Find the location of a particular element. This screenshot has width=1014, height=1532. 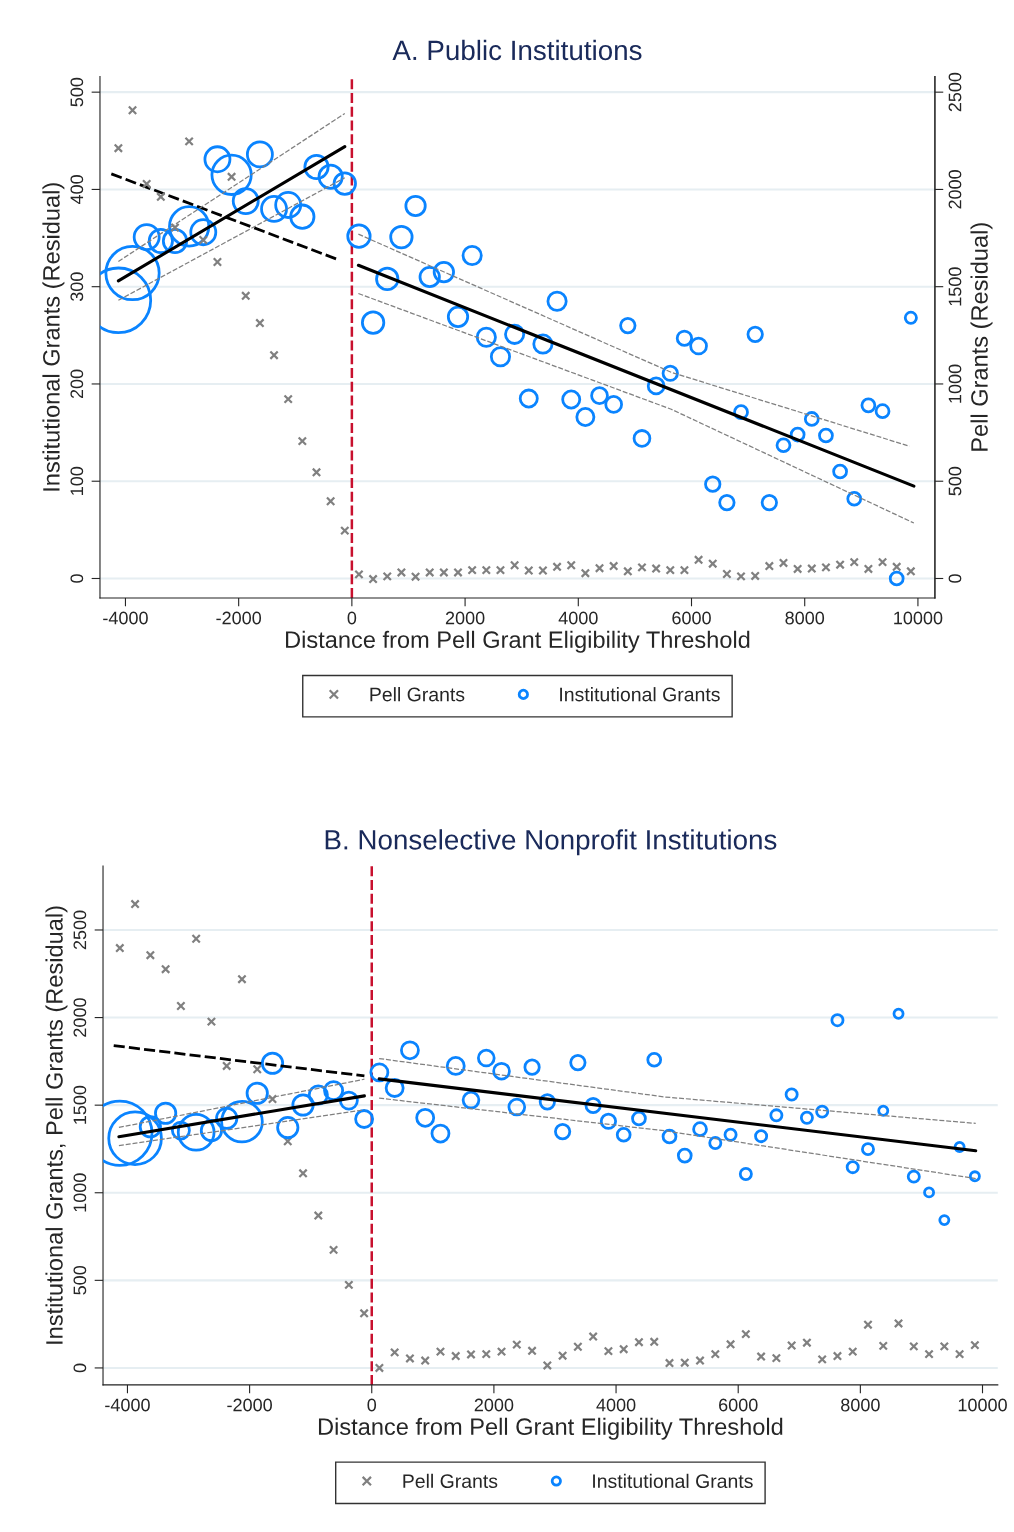

chart-title: B. Nonselective Nonprofit Institutions is located at coordinates (551, 842).